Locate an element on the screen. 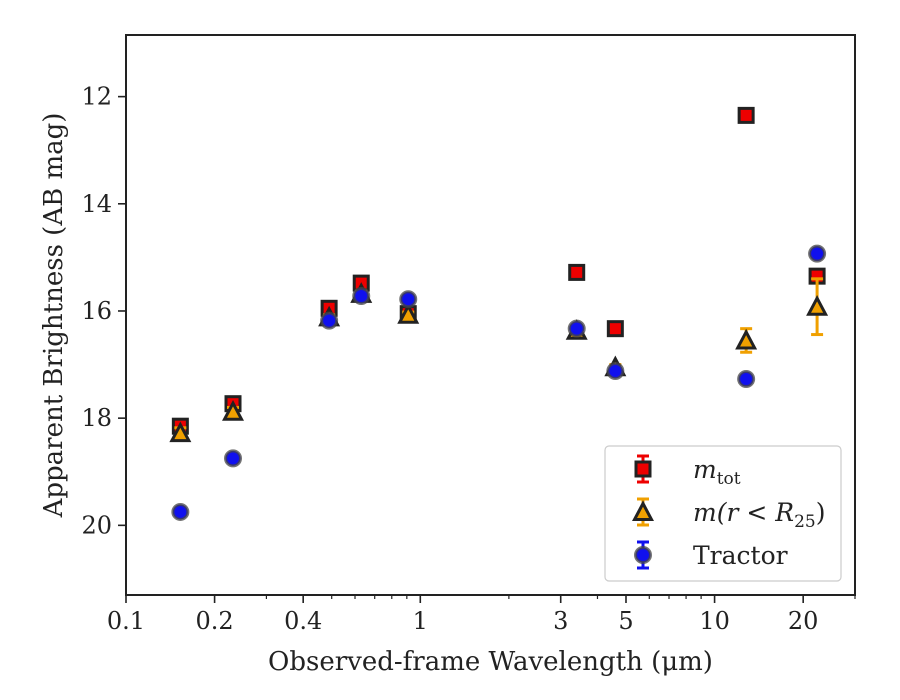  legend-item: m(r < R25) is located at coordinates (728, 514).